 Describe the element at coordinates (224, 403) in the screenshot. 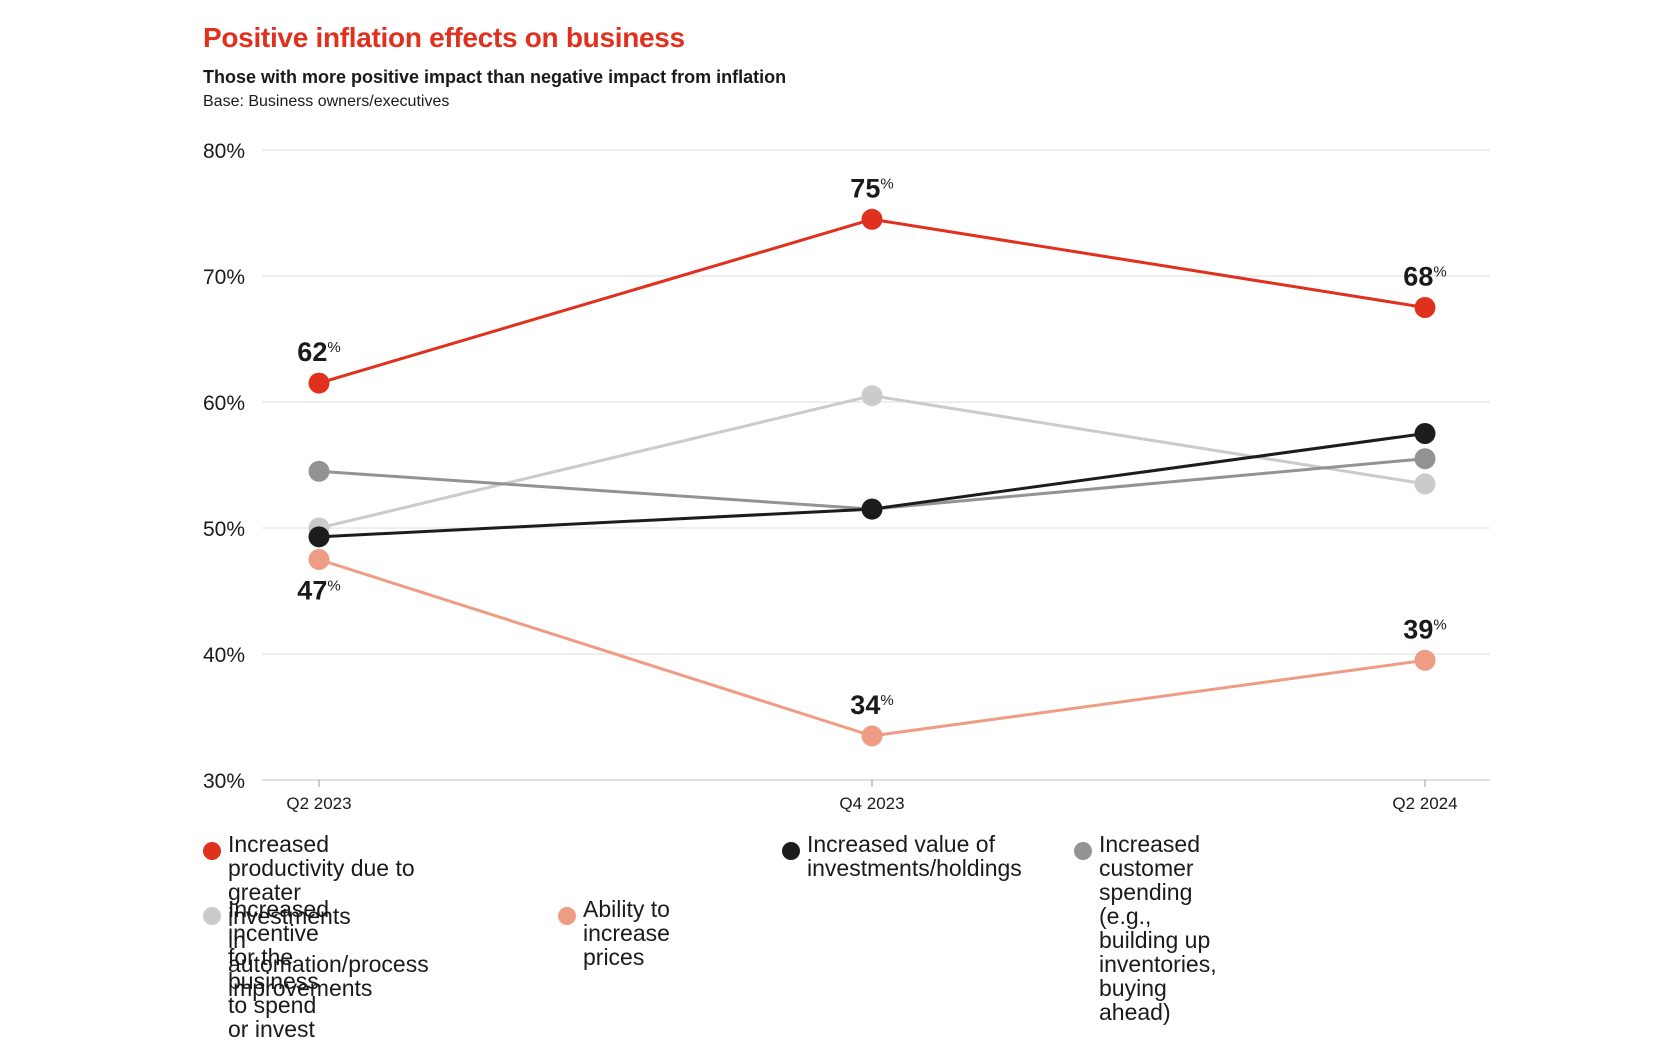

I see `y-tick-label: 60%` at that location.